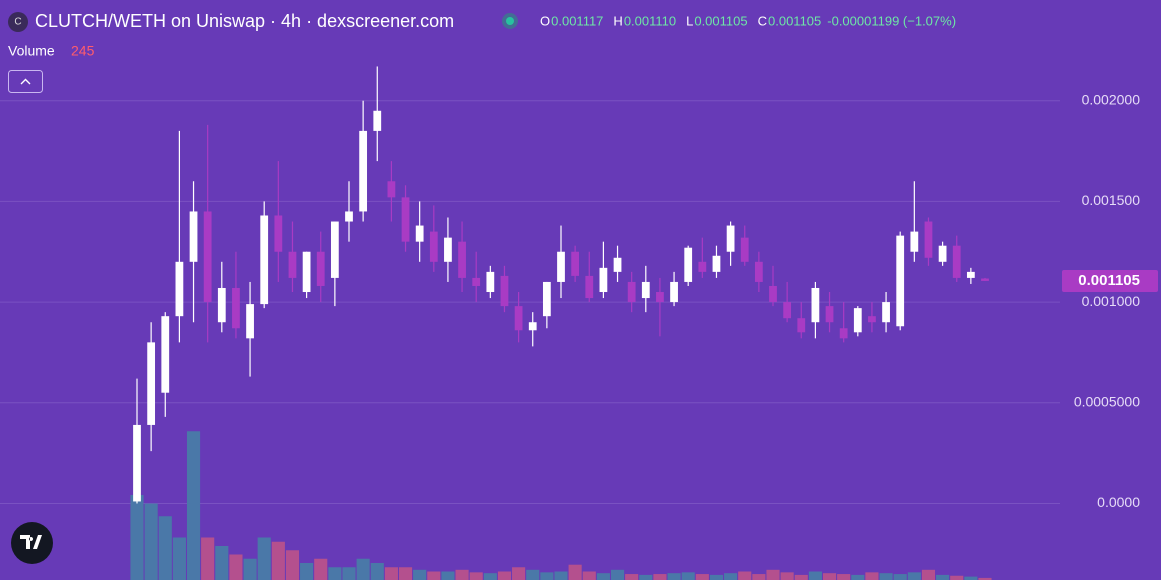 The width and height of the screenshot is (1161, 580). Describe the element at coordinates (689, 20) in the screenshot. I see `ohlc-key: L` at that location.